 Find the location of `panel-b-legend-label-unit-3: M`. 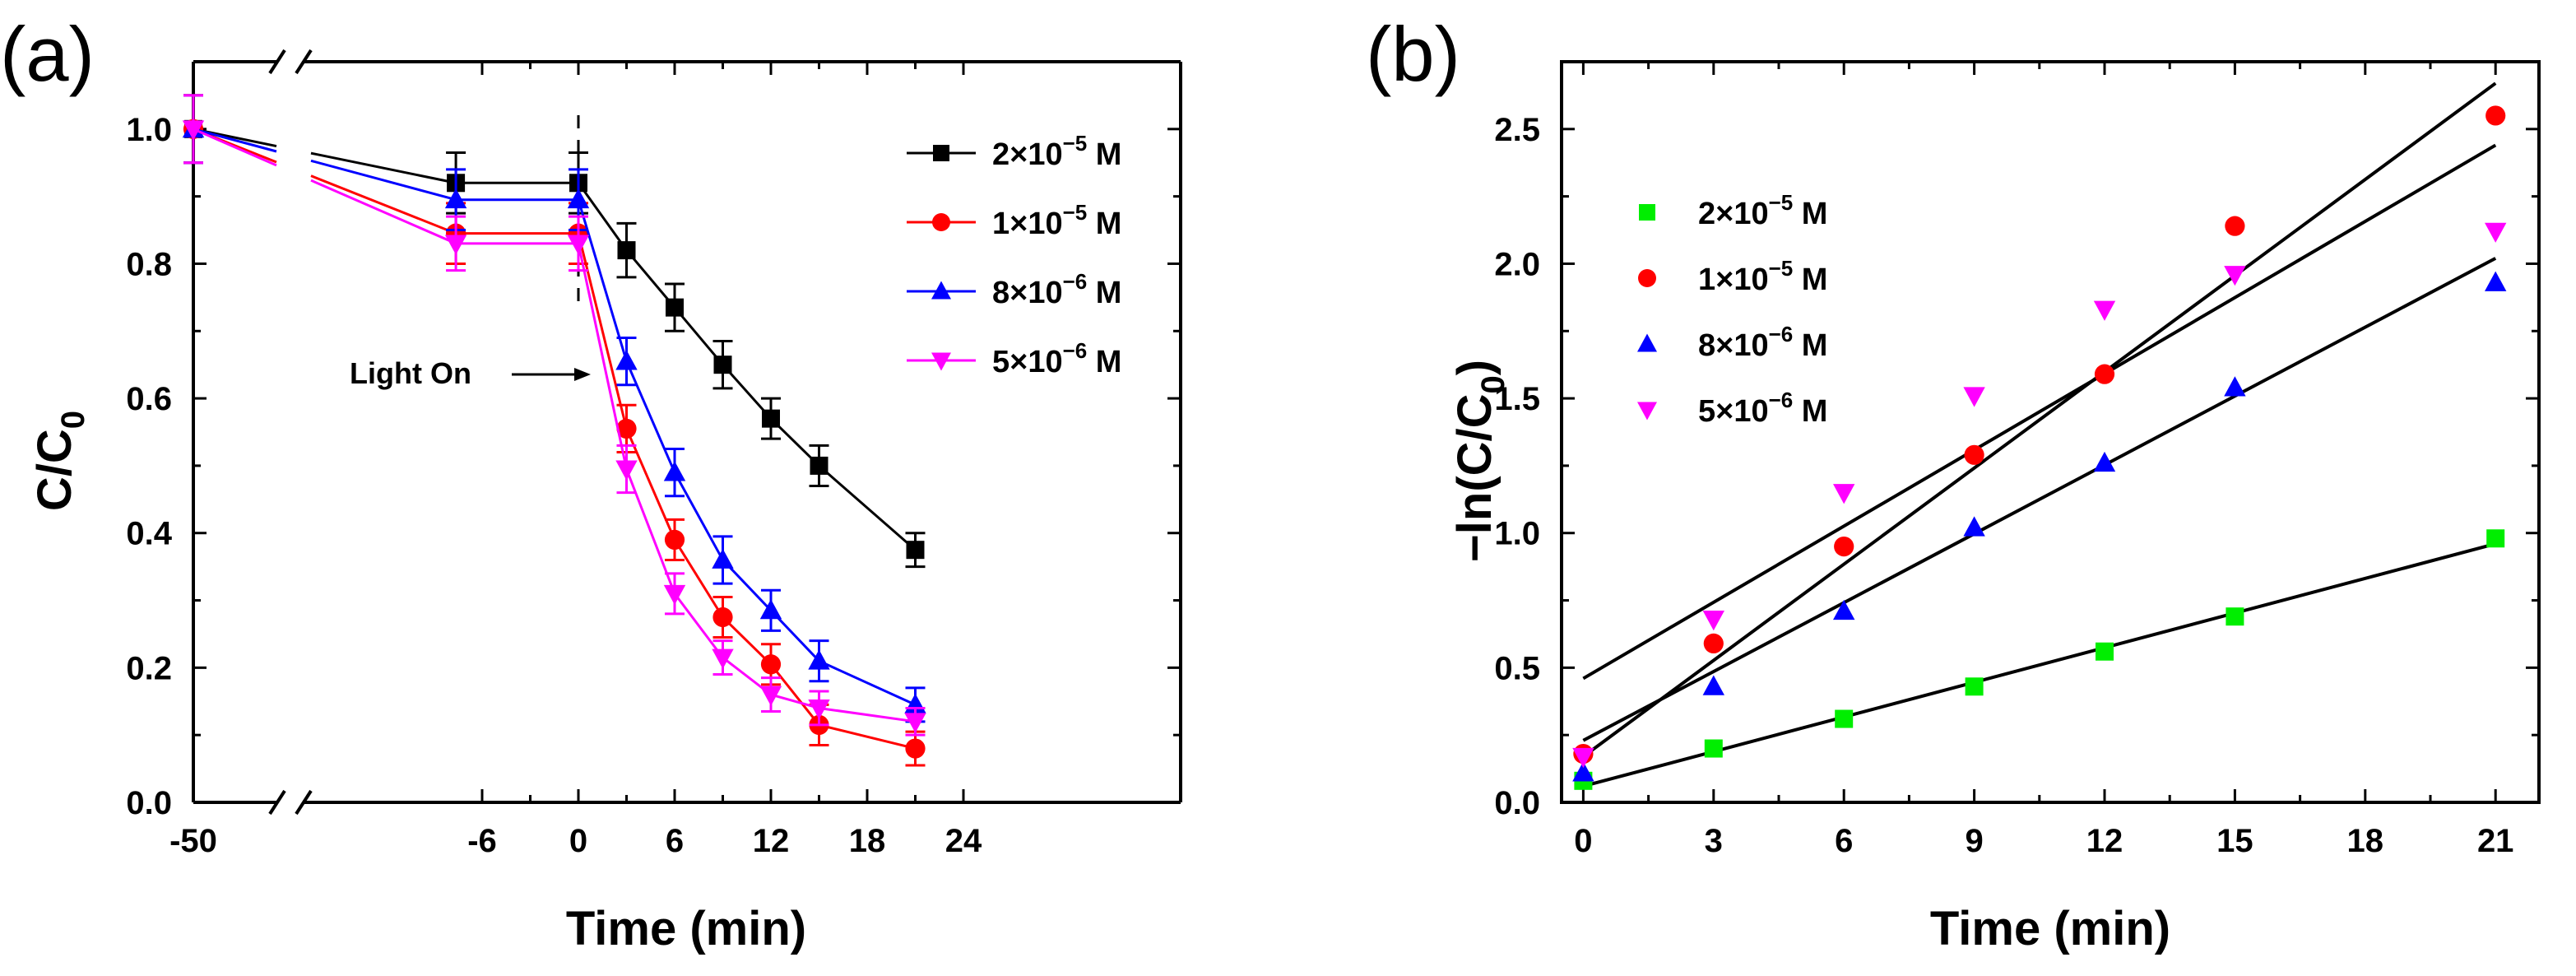

panel-b-legend-label-unit-3: M is located at coordinates (1810, 411).